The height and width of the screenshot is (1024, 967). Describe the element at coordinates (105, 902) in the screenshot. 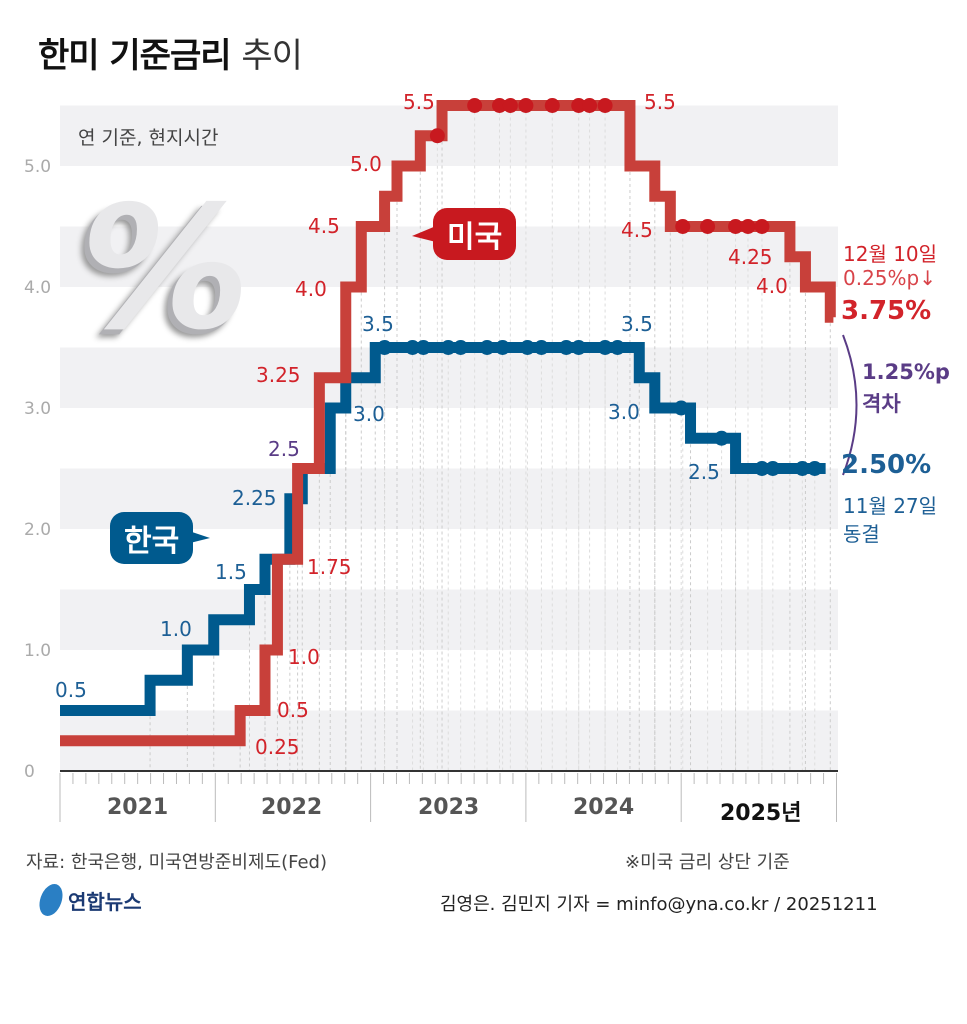

I see `yonhap-logo-text: 연합뉴스` at that location.